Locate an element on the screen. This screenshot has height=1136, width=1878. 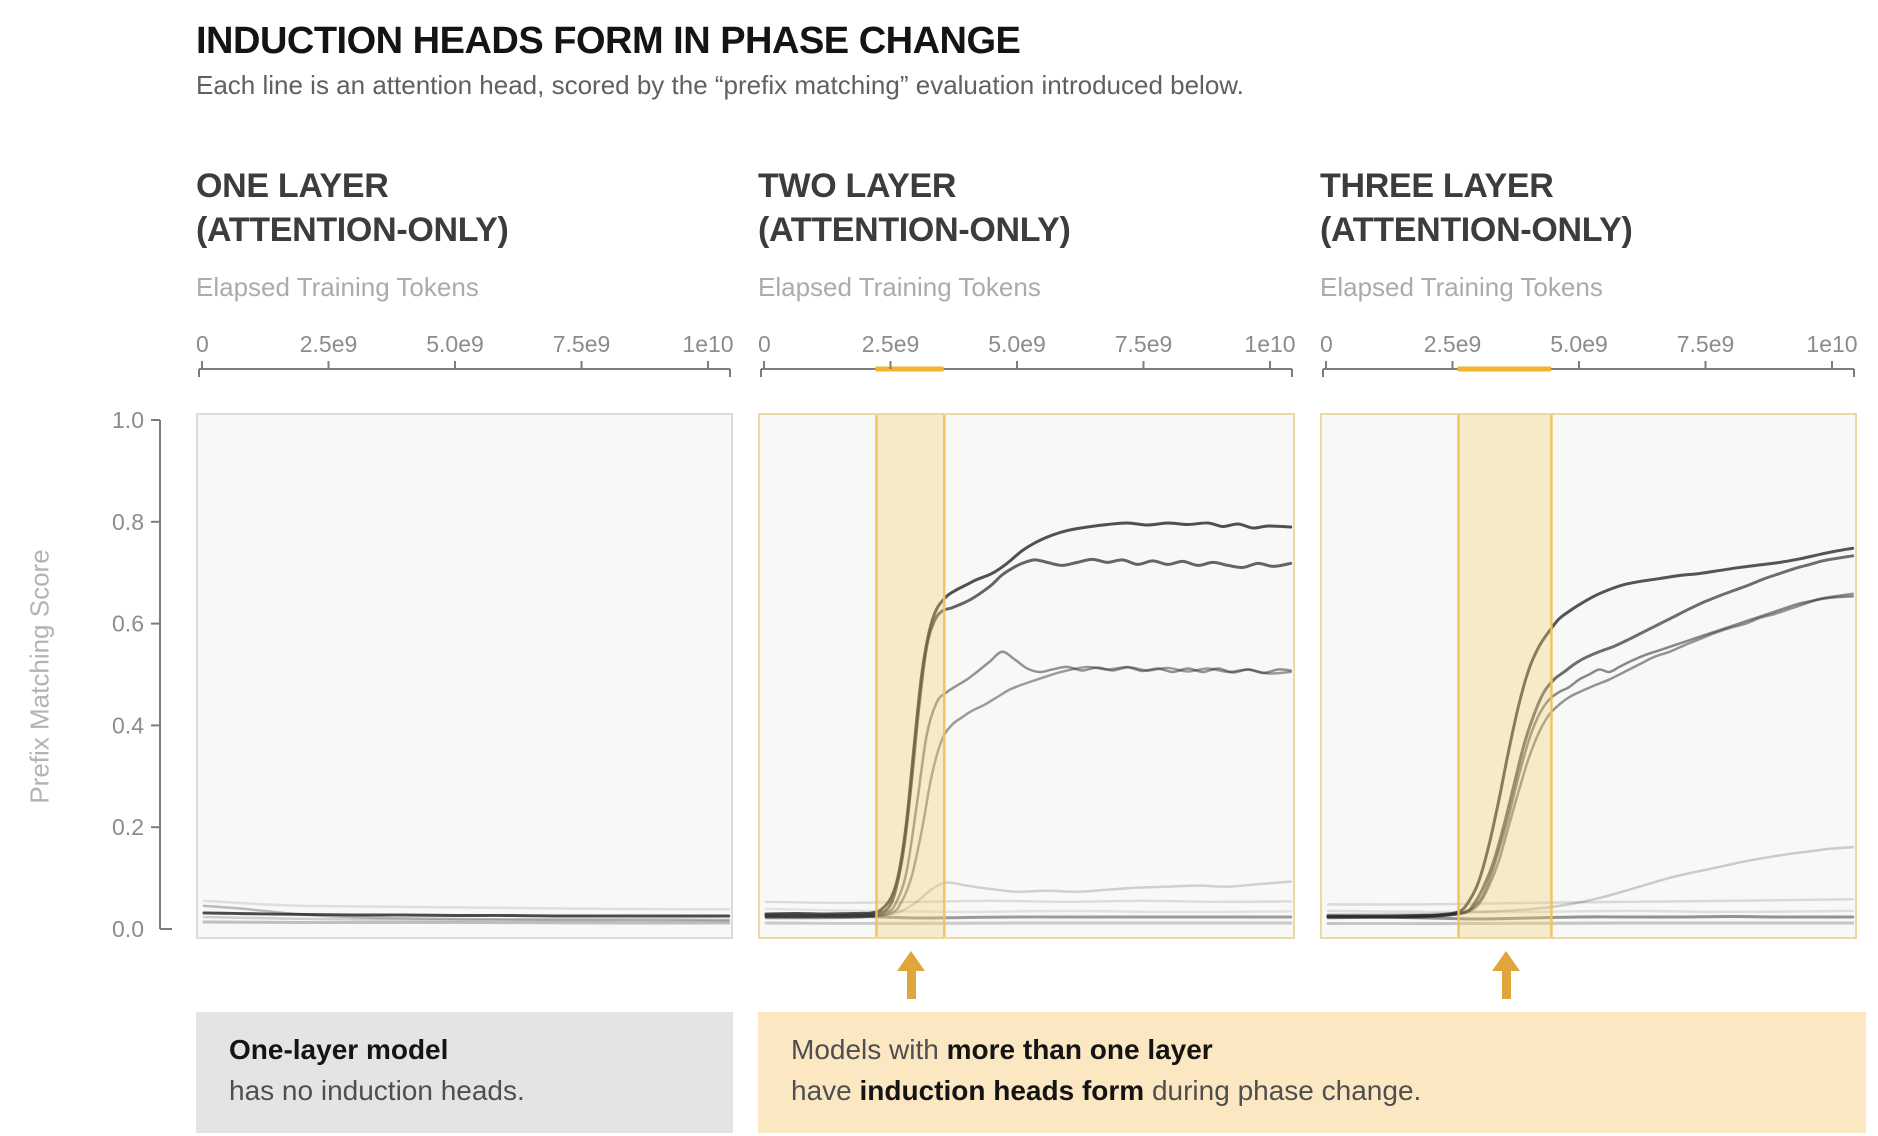
chart-panel-one-layer is located at coordinates (464, 676).